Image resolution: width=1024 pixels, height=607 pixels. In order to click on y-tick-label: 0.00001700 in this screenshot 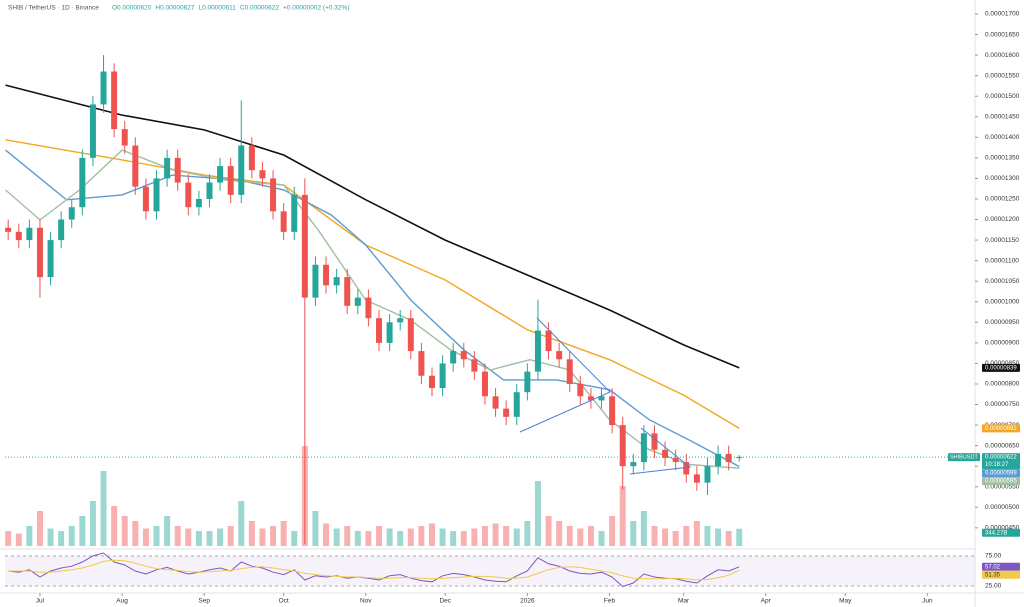, I will do `click(1002, 14)`.